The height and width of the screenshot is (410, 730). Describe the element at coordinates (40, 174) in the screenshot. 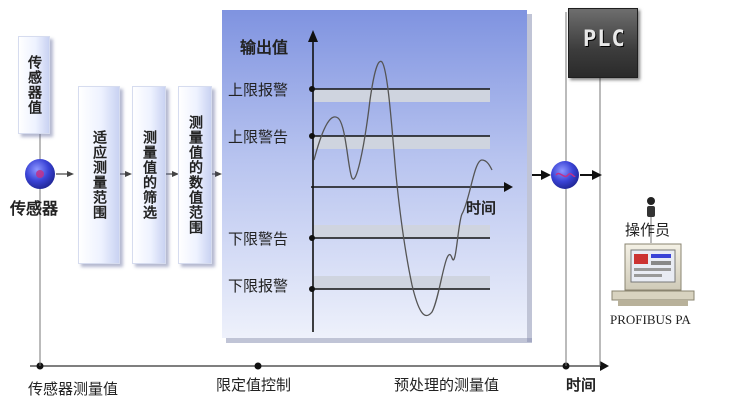

I see `sensor-node-core` at that location.